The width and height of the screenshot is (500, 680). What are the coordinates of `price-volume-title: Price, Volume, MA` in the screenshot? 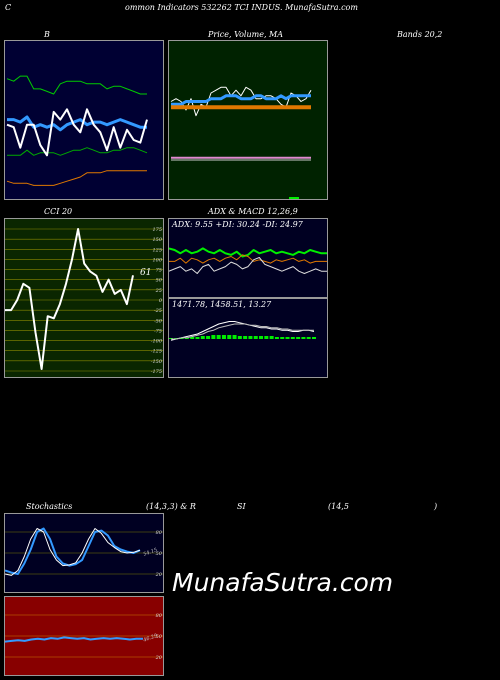 It's located at (246, 34).